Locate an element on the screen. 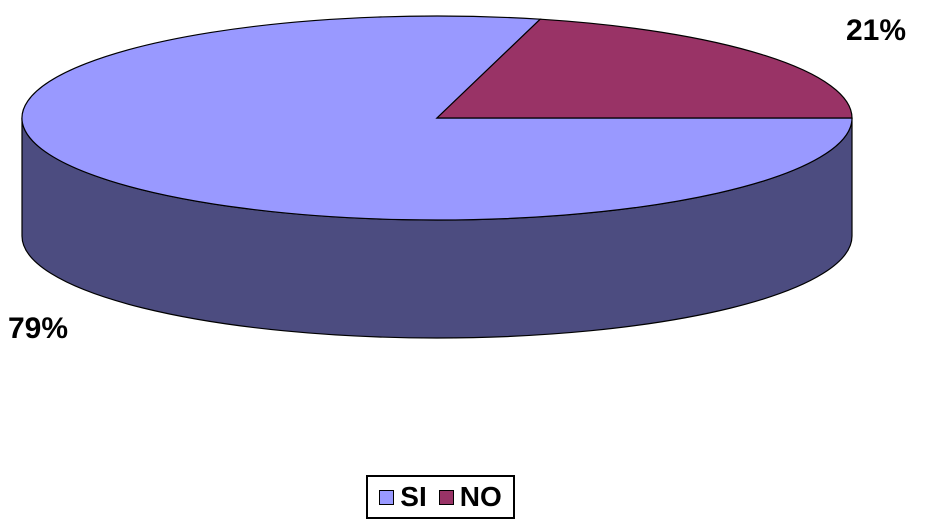 The image size is (932, 526). legend-item-si: SI is located at coordinates (403, 496).